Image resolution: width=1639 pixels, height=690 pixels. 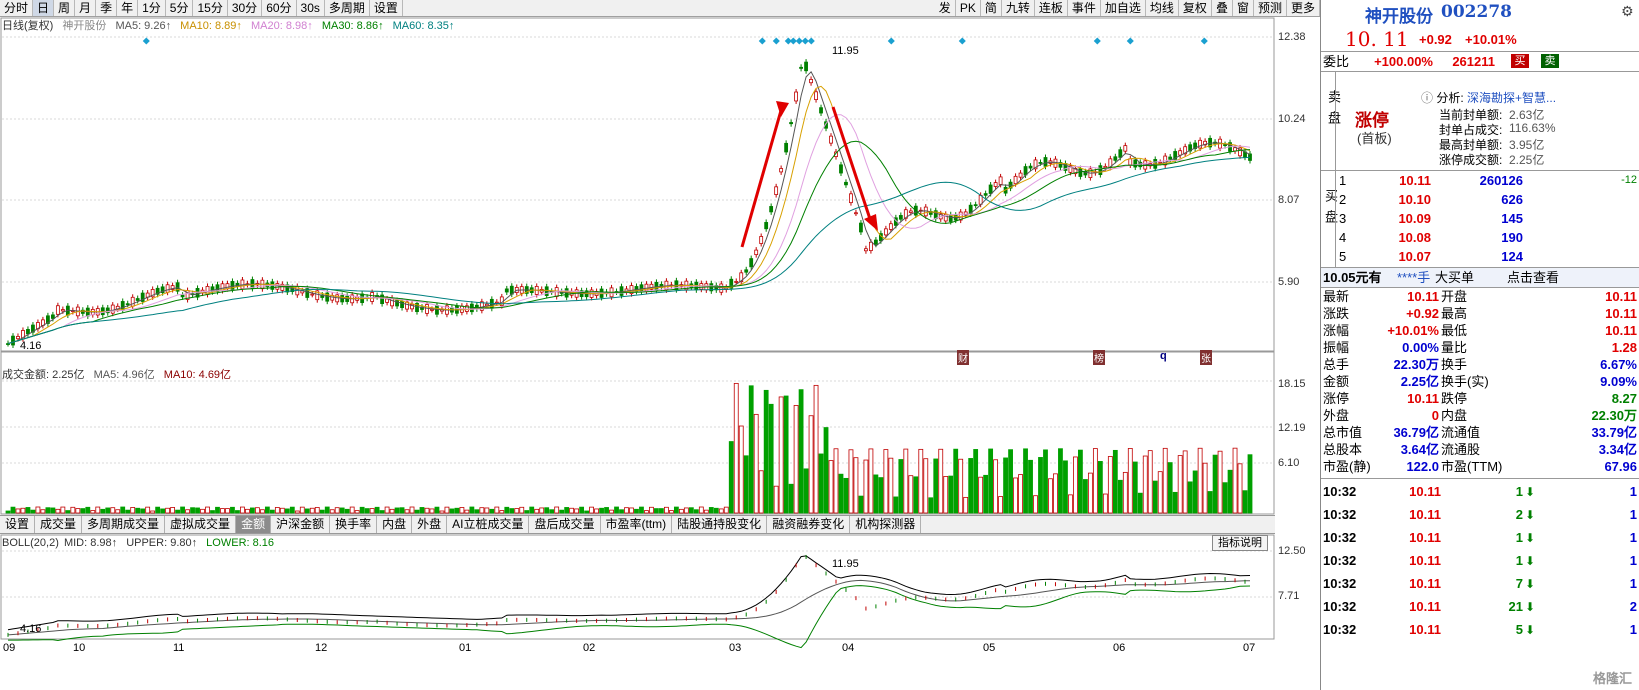 I want to click on period-button: 年, so click(x=128, y=8).